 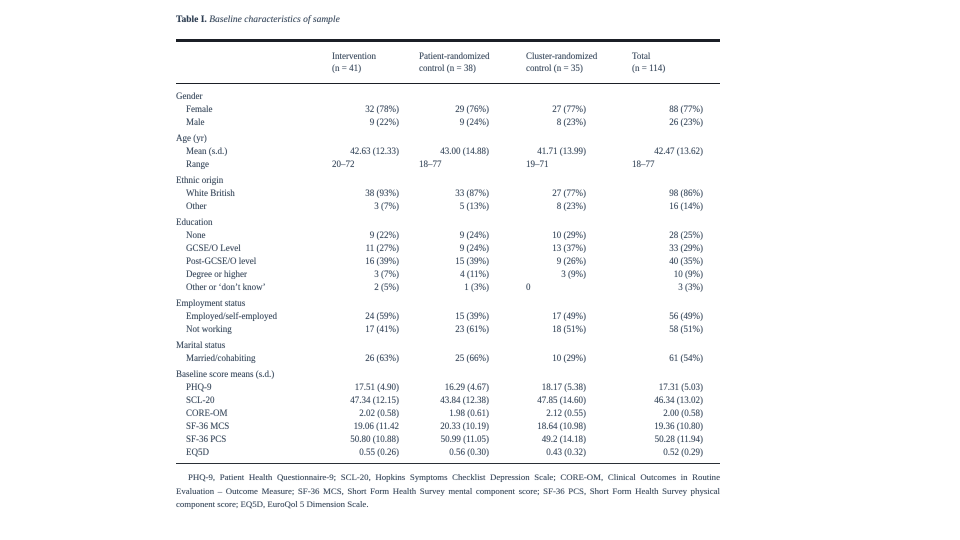 I want to click on row-label: Degree or higher, so click(x=216, y=274).